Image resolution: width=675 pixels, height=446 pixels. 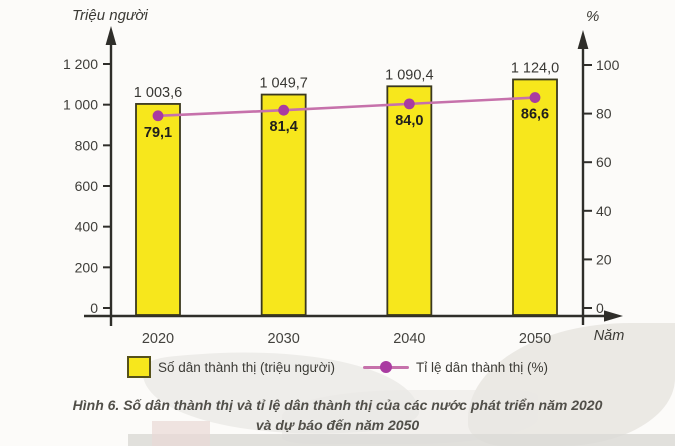 I want to click on rate-point-2020, so click(x=158, y=116).